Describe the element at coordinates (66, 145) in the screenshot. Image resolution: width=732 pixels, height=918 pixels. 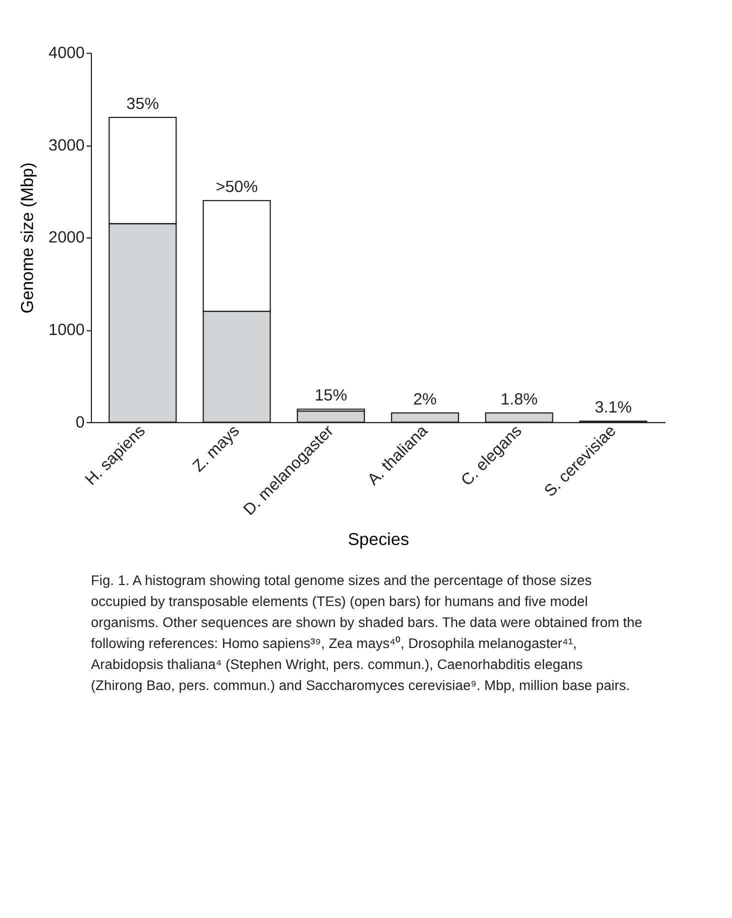
I see `y-tick-label: 3000` at that location.